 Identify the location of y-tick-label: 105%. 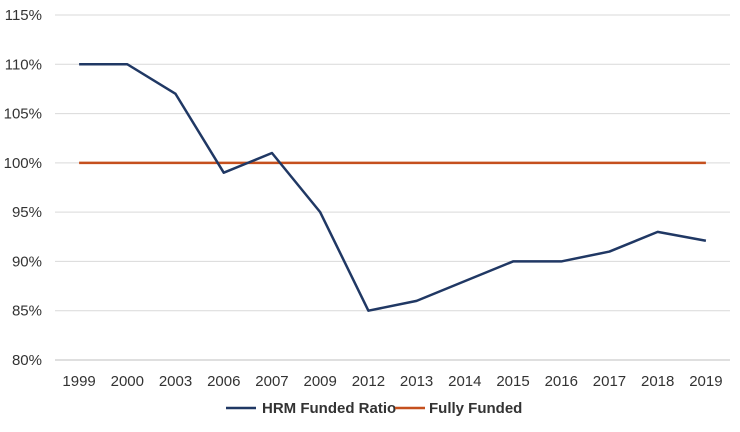
(23, 114).